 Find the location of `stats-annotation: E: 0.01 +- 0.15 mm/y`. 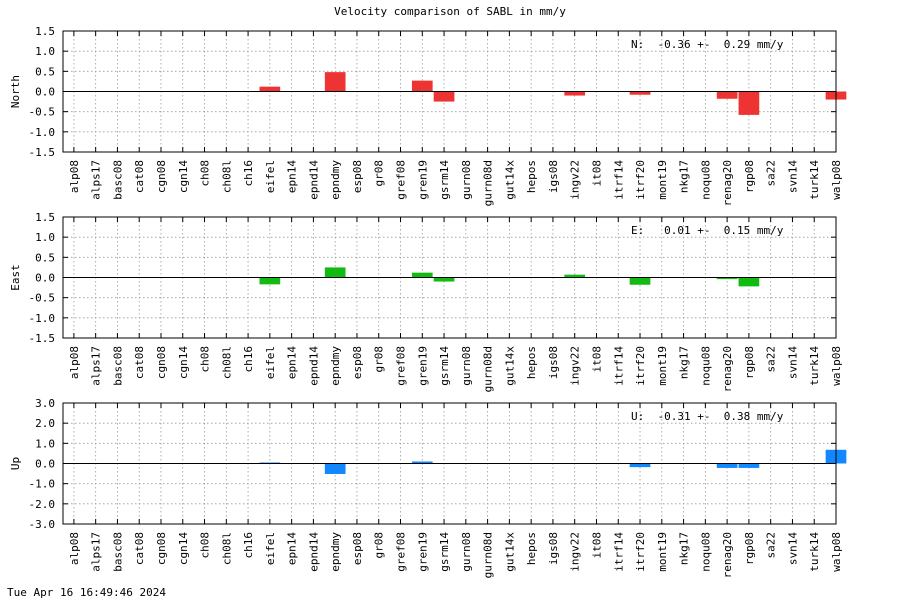

stats-annotation: E: 0.01 +- 0.15 mm/y is located at coordinates (707, 230).